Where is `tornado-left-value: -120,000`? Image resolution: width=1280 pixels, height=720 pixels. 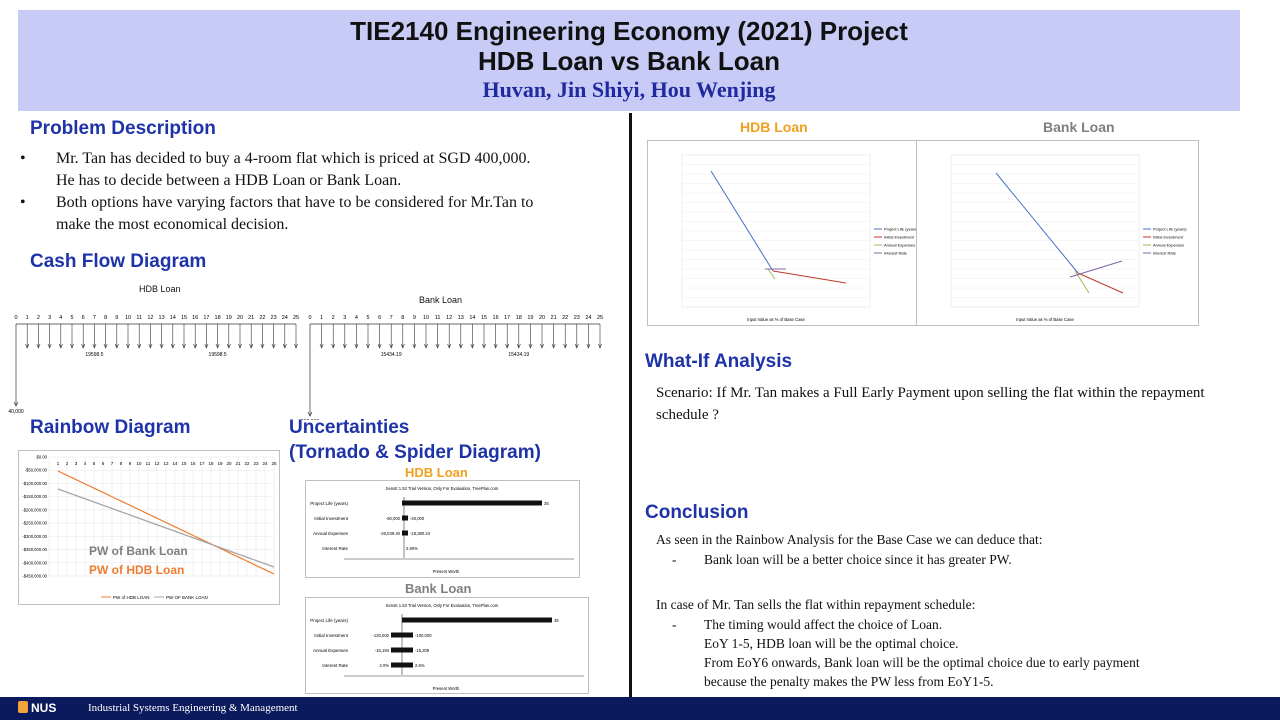
tornado-left-value: -120,000 is located at coordinates (380, 635).